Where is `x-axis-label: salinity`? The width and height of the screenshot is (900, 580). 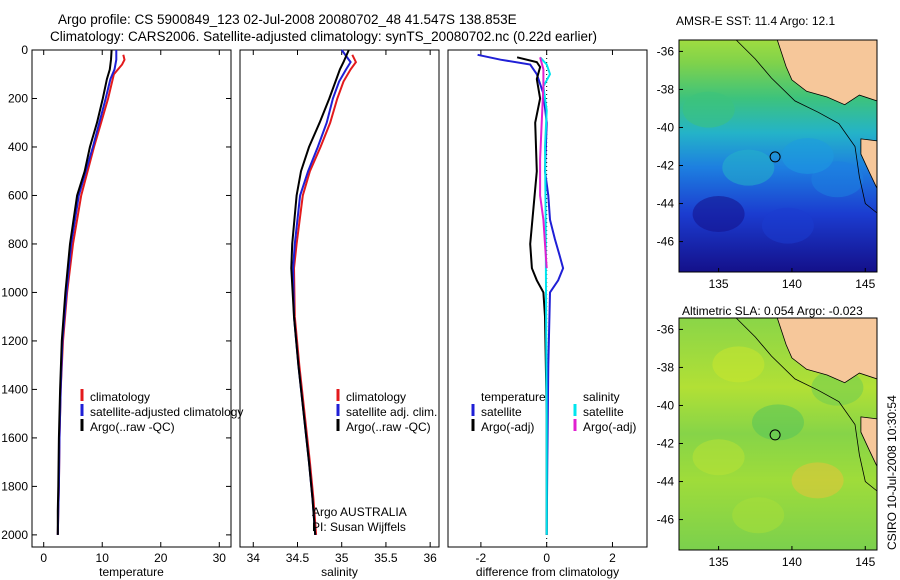 x-axis-label: salinity is located at coordinates (339, 572).